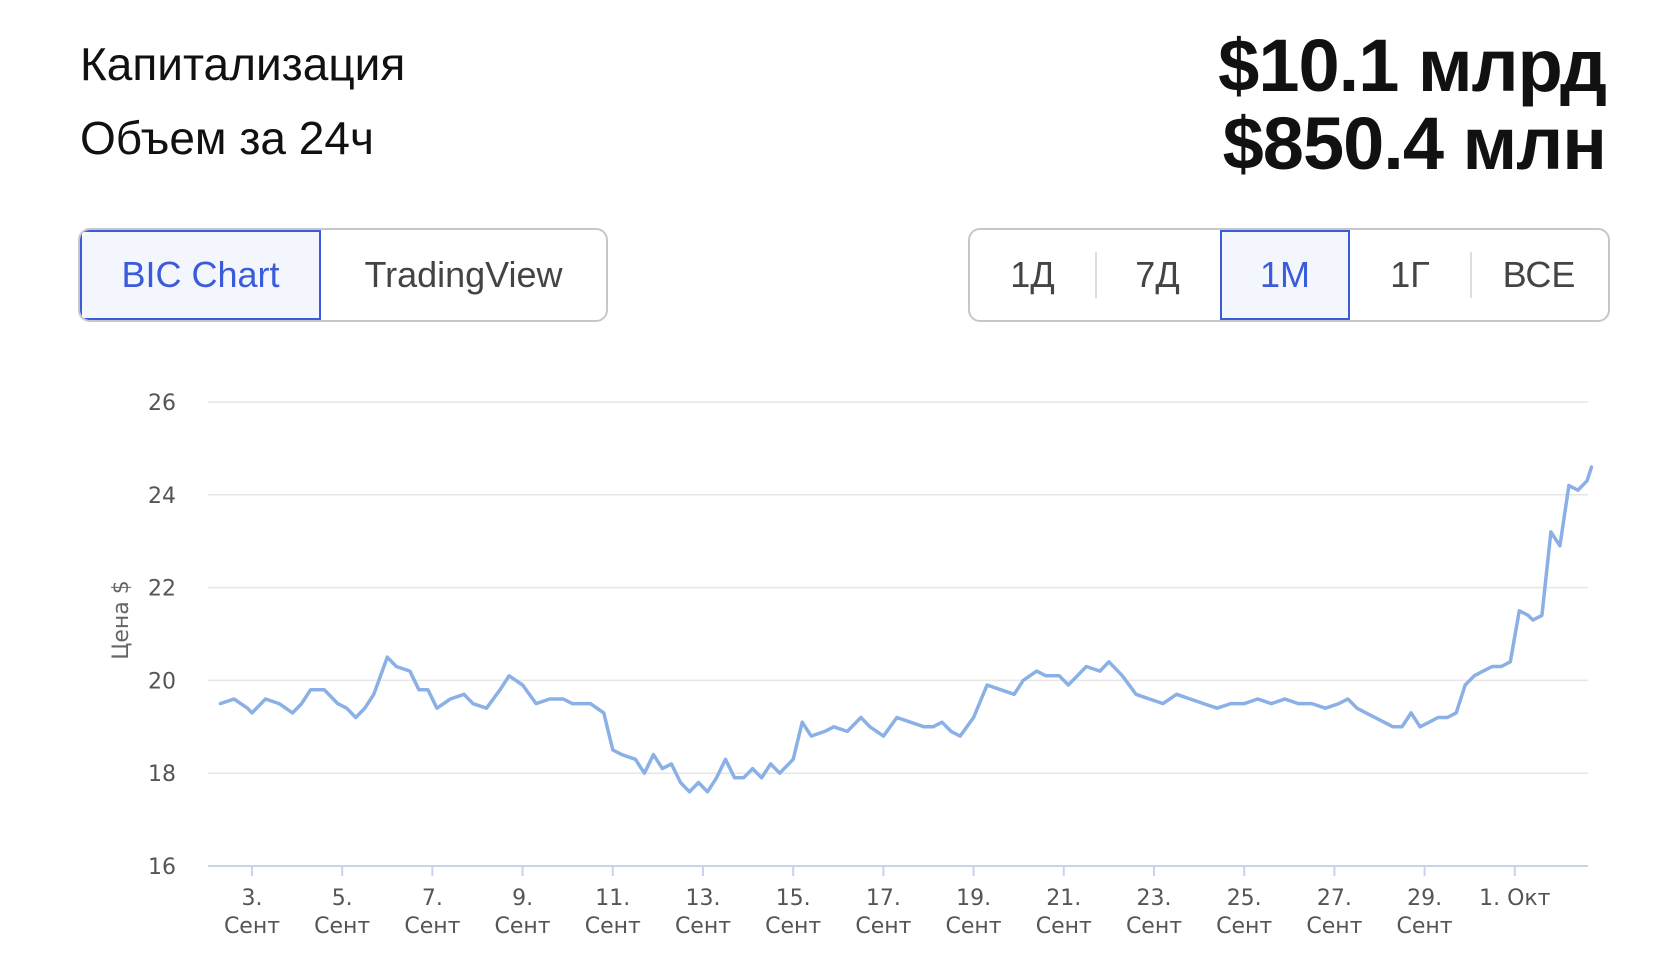 Image resolution: width=1678 pixels, height=970 pixels. I want to click on market-cap-value: $10.1 млрд, so click(1412, 65).